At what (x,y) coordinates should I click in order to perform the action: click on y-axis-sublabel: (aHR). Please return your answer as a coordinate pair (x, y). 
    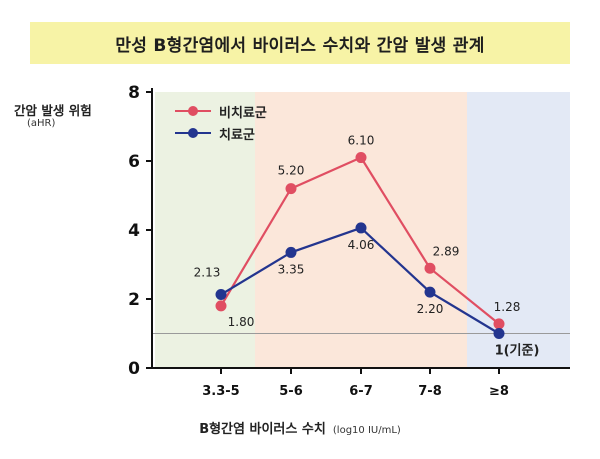
    Looking at the image, I should click on (41, 123).